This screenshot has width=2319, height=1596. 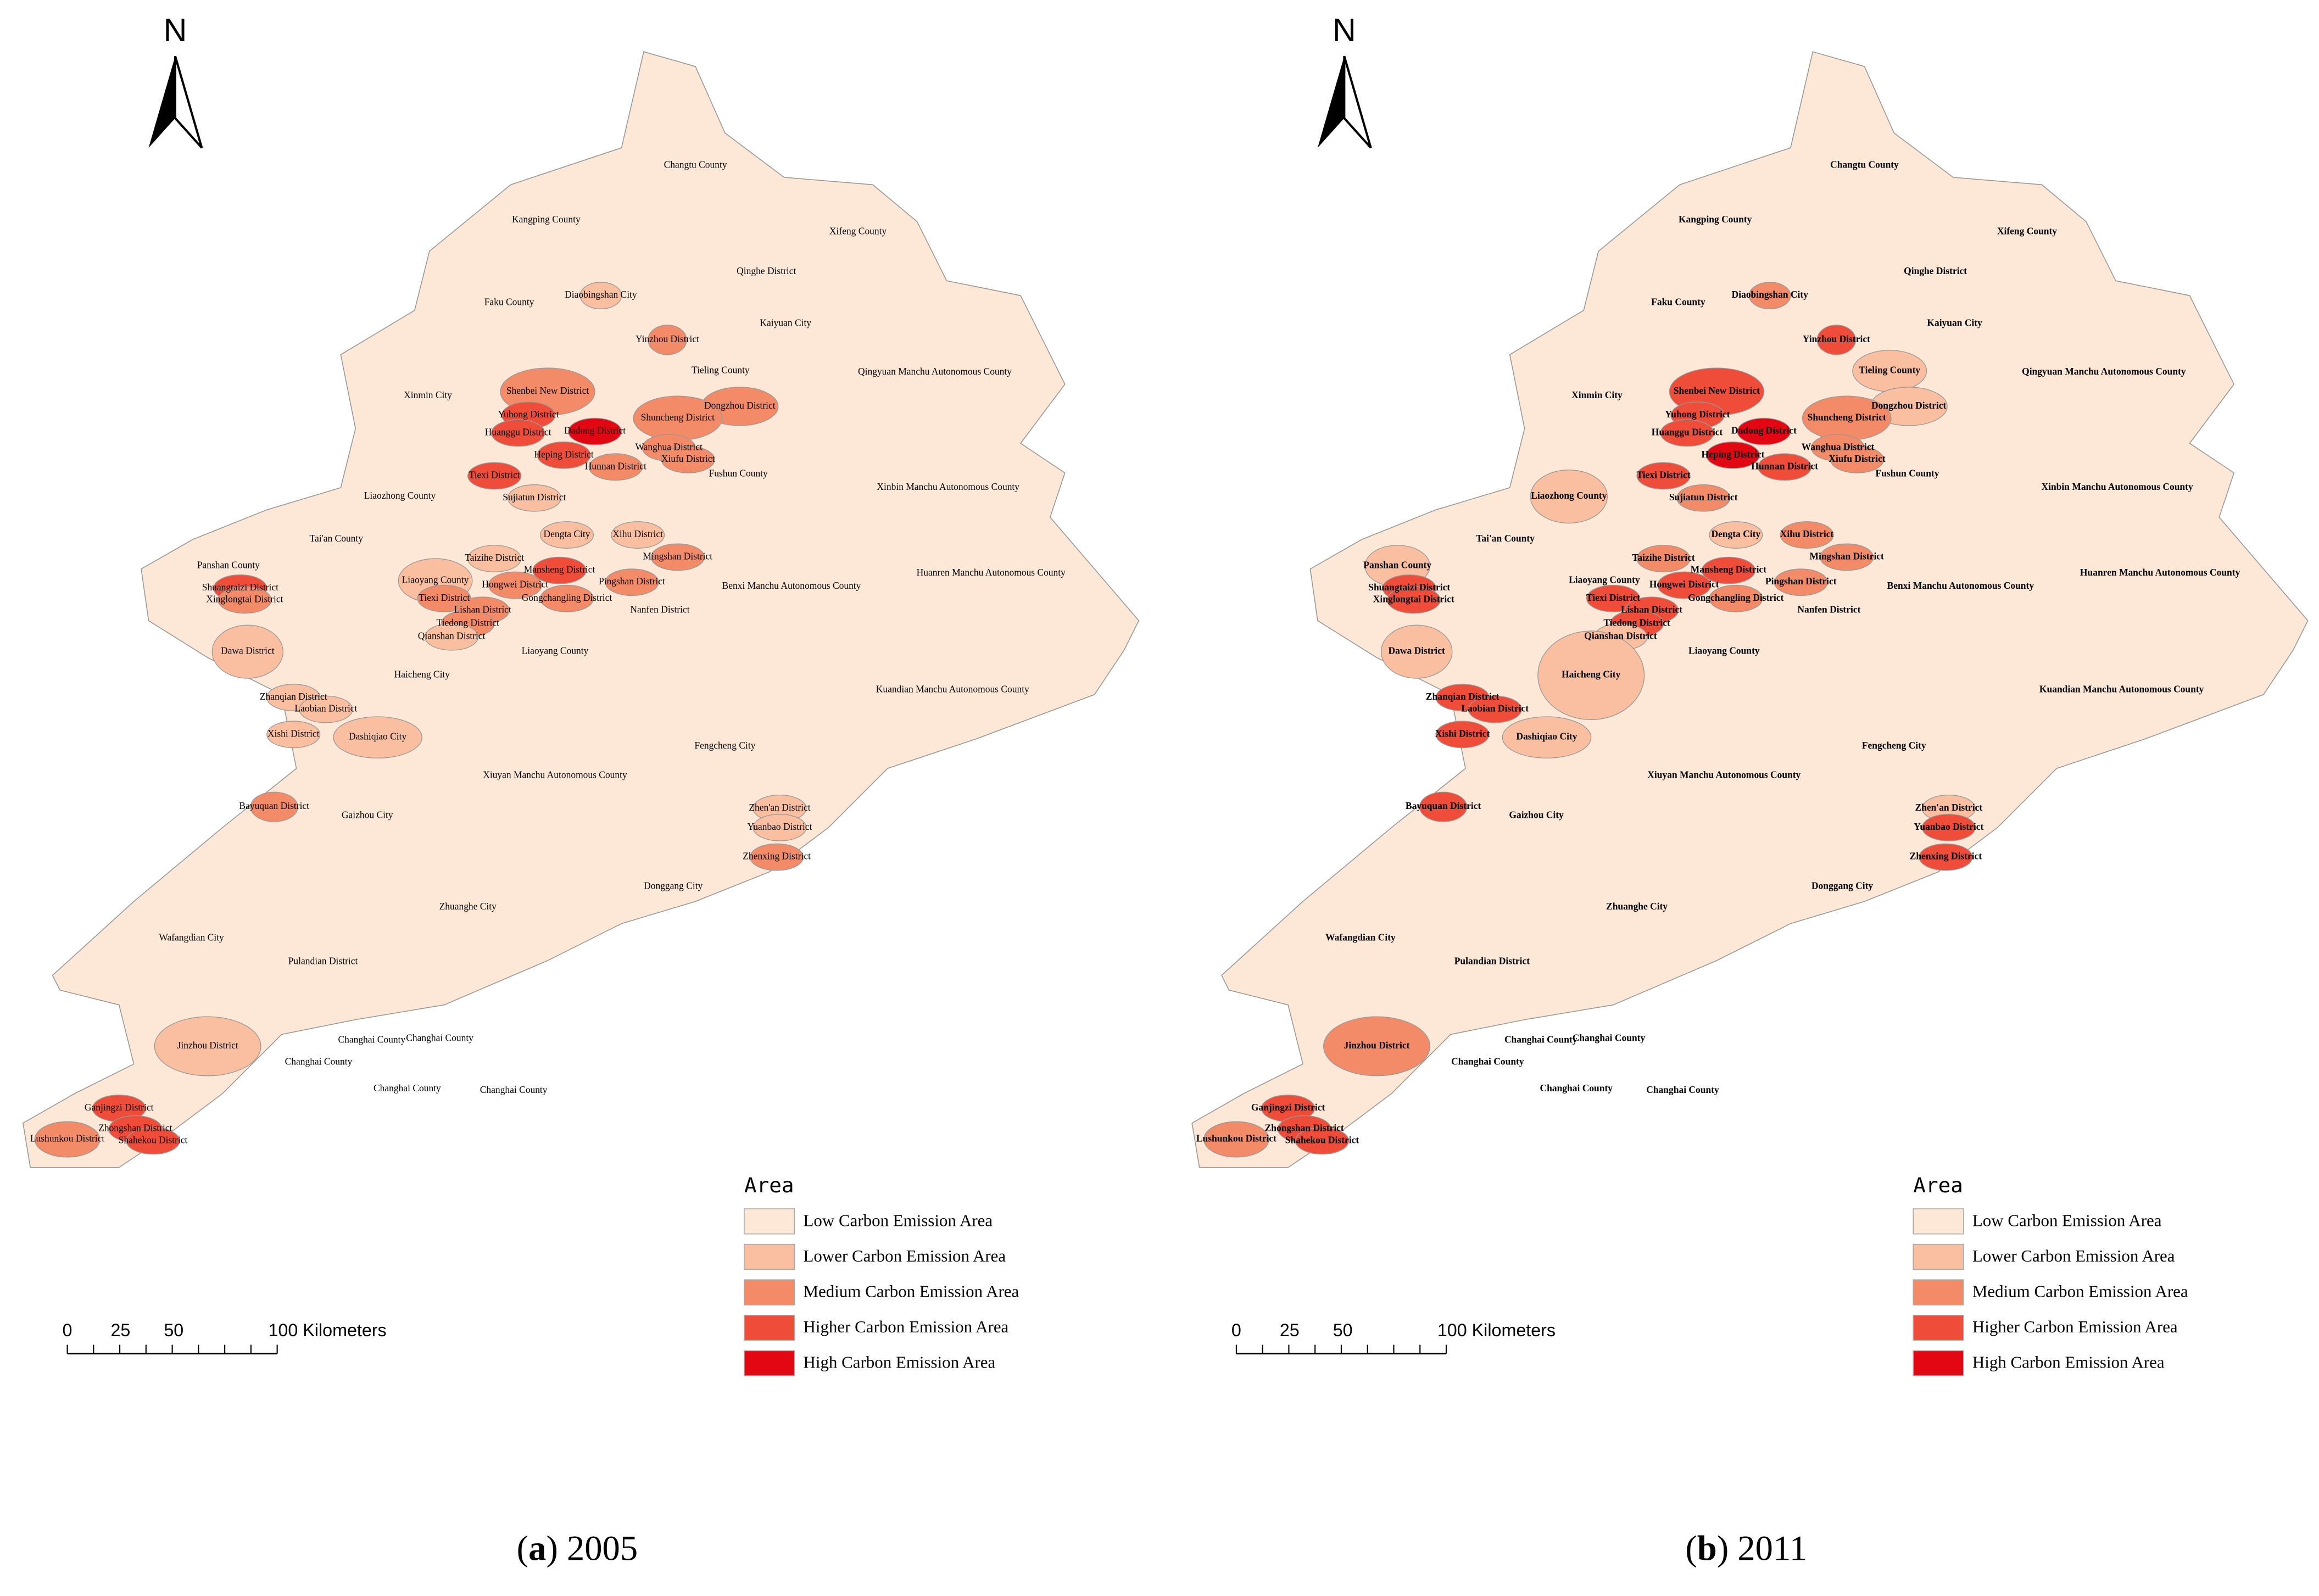 What do you see at coordinates (948, 486) in the screenshot?
I see `place-label: Xinbin Manchu Autonomous County` at bounding box center [948, 486].